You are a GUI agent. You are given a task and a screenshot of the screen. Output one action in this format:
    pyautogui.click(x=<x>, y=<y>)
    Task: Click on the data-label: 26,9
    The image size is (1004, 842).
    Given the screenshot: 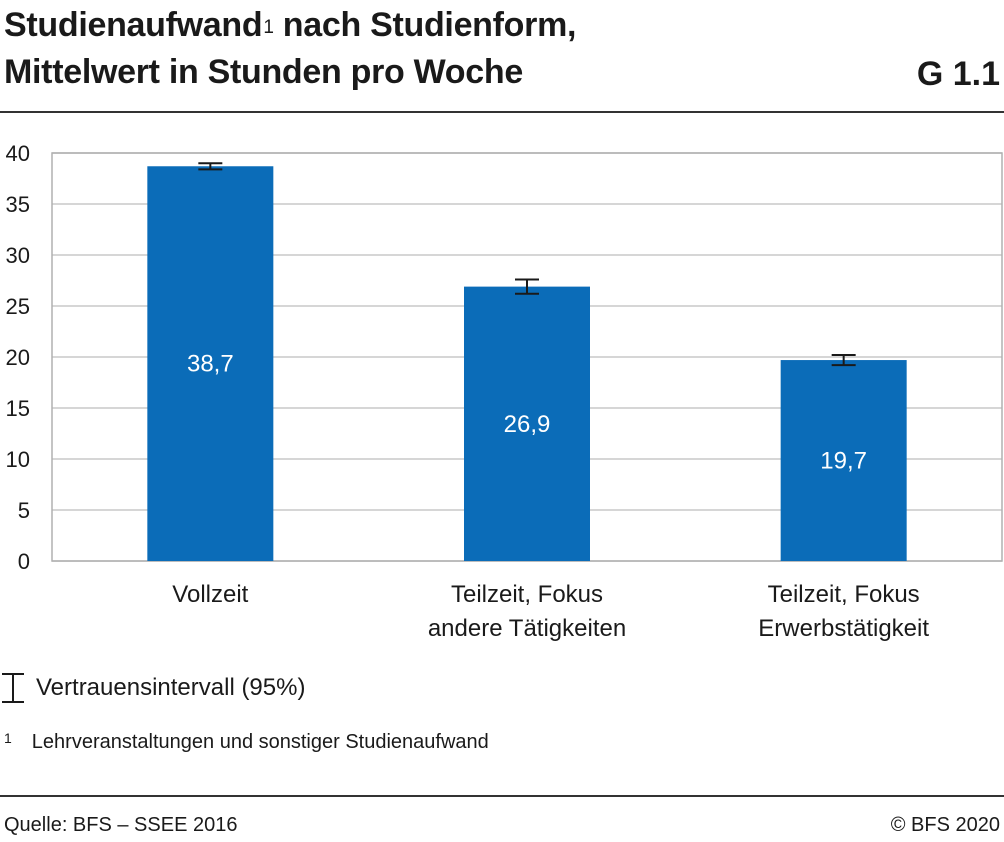 What is the action you would take?
    pyautogui.click(x=527, y=424)
    